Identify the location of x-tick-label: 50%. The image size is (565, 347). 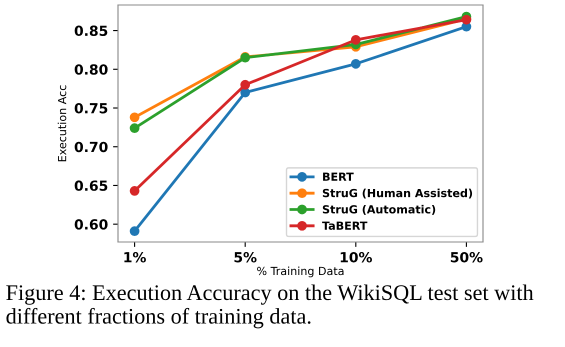
(466, 257).